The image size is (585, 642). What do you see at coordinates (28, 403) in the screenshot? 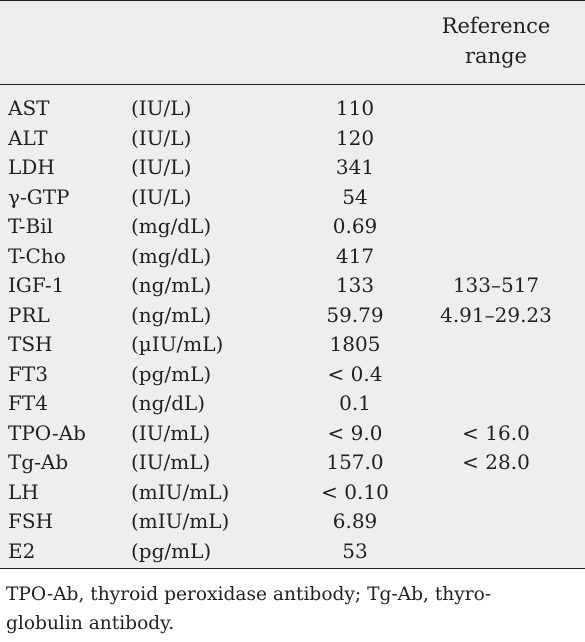
I see `analyte-name: FT4` at bounding box center [28, 403].